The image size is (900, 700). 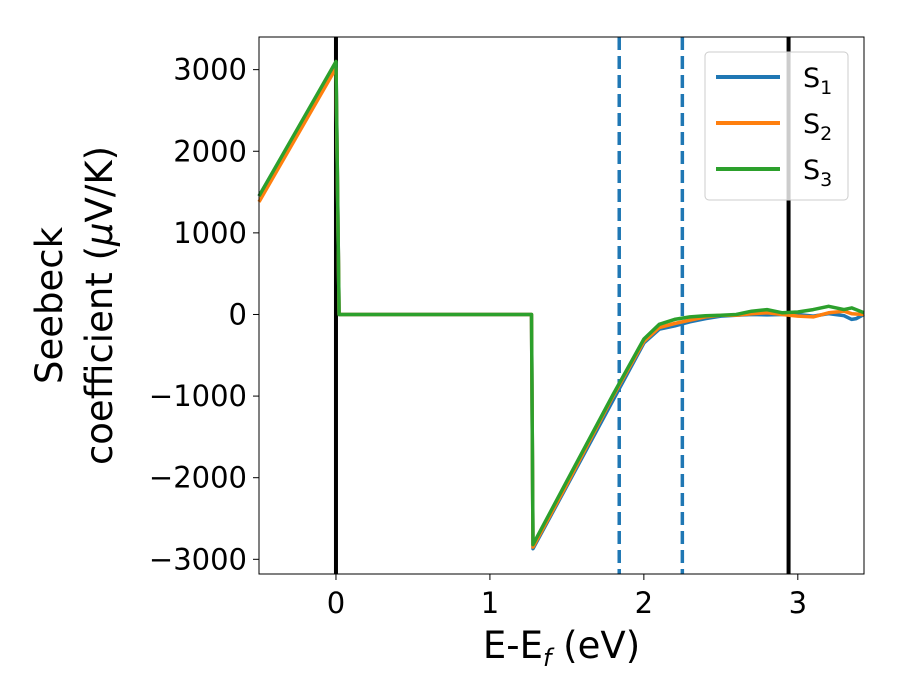 What do you see at coordinates (644, 603) in the screenshot?
I see `x-tick-label: 2` at bounding box center [644, 603].